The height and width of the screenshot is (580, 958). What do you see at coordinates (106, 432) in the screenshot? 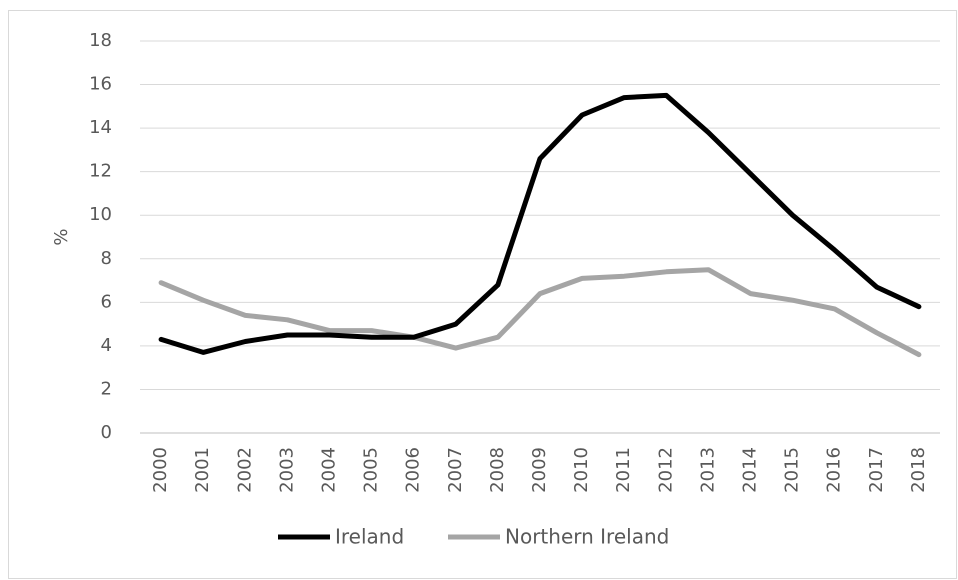
I see `y-tick-label: 0` at bounding box center [106, 432].